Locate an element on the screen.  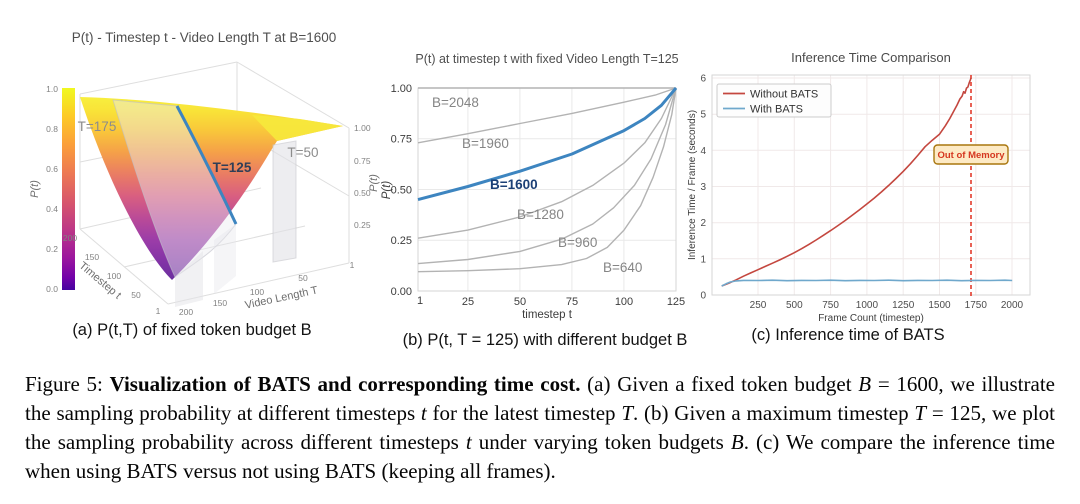
z-tick-label: 0.75 is located at coordinates (362, 161).